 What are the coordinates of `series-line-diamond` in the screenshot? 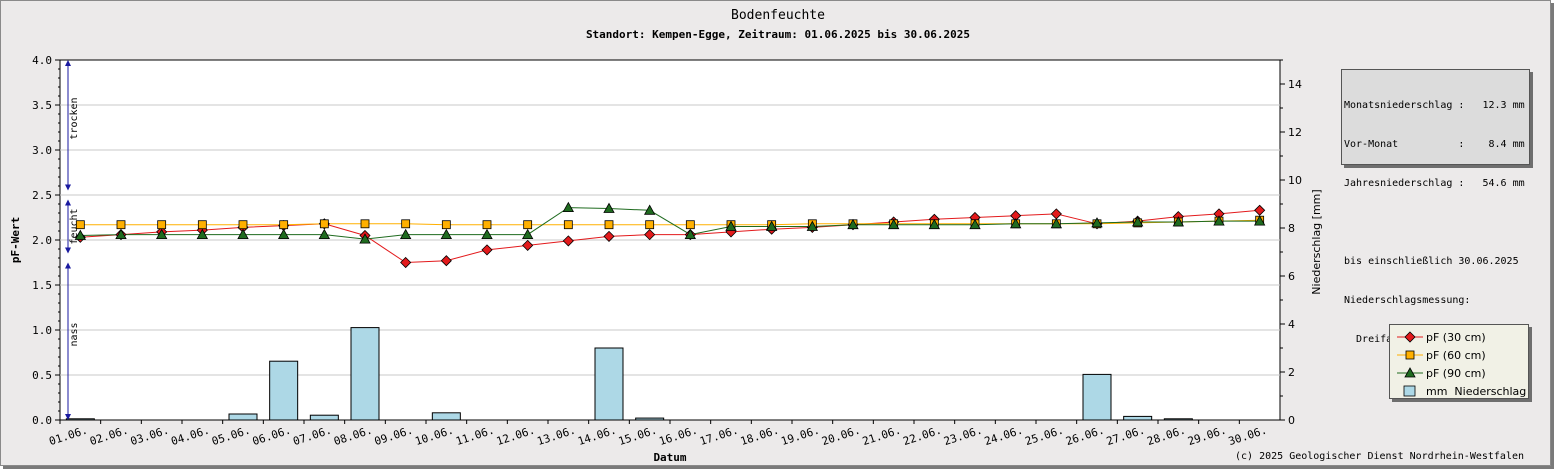 It's located at (670, 236).